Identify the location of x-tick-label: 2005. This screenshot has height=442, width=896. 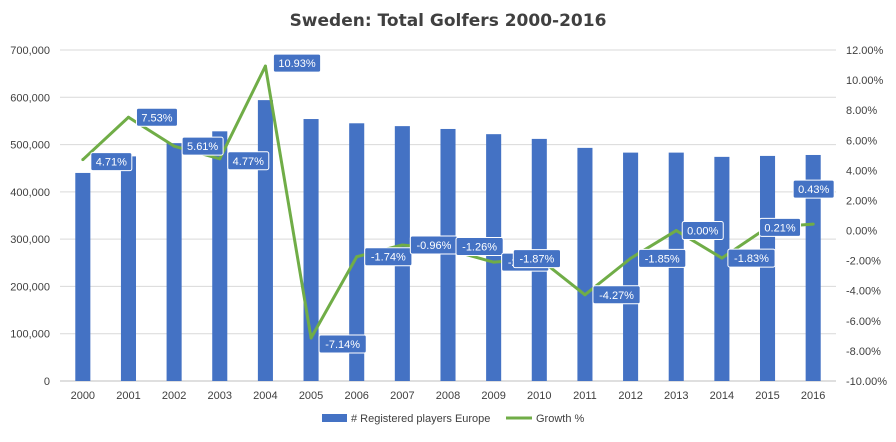
(311, 396).